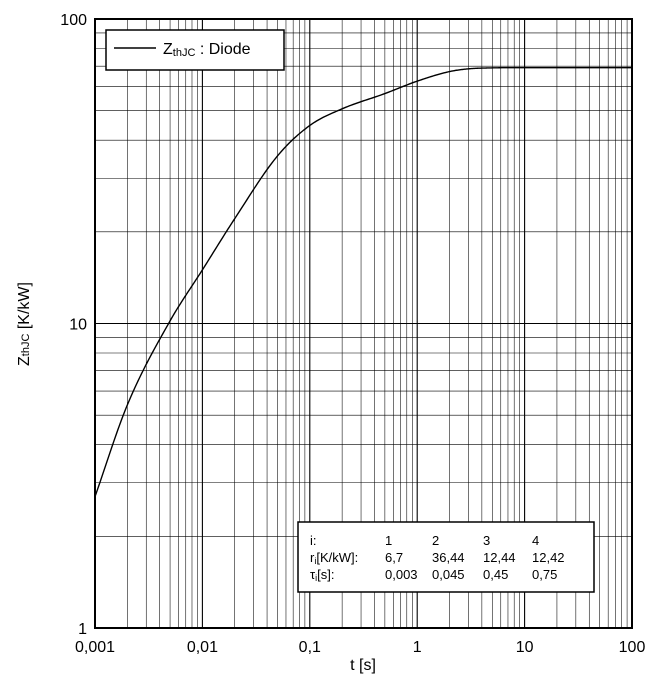 This screenshot has height=687, width=652. Describe the element at coordinates (499, 557) in the screenshot. I see `parameter-cell: 12,44` at that location.